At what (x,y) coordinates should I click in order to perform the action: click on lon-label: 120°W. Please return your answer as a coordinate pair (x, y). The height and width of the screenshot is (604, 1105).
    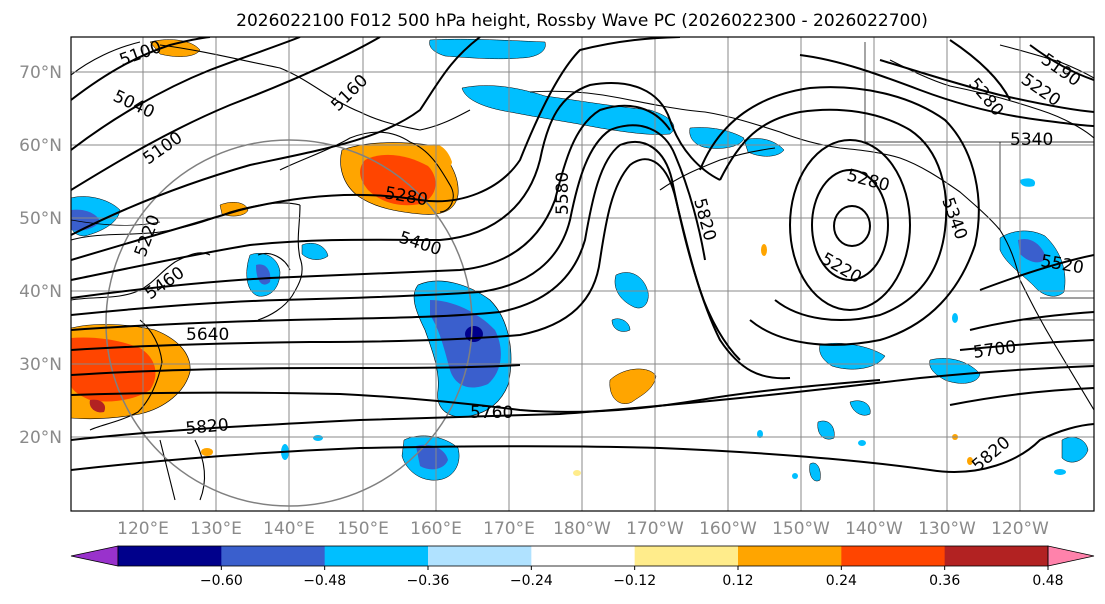
    Looking at the image, I should click on (1020, 529).